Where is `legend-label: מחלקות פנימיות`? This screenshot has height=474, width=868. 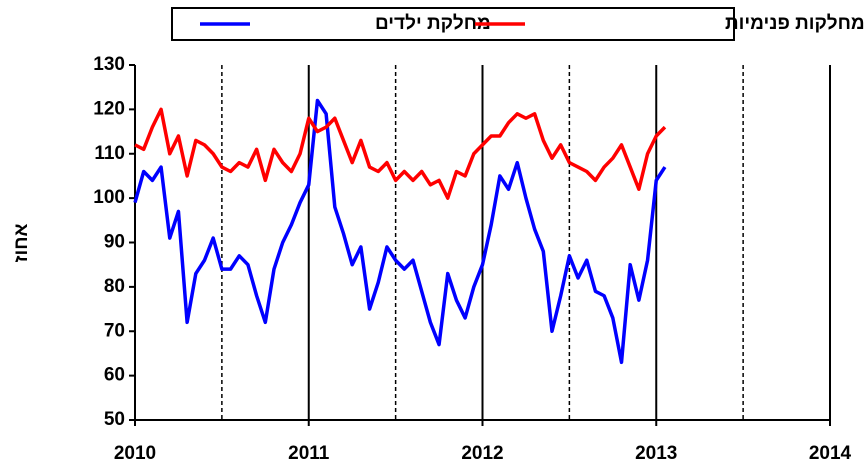 legend-label: מחלקות פנימיות is located at coordinates (795, 23).